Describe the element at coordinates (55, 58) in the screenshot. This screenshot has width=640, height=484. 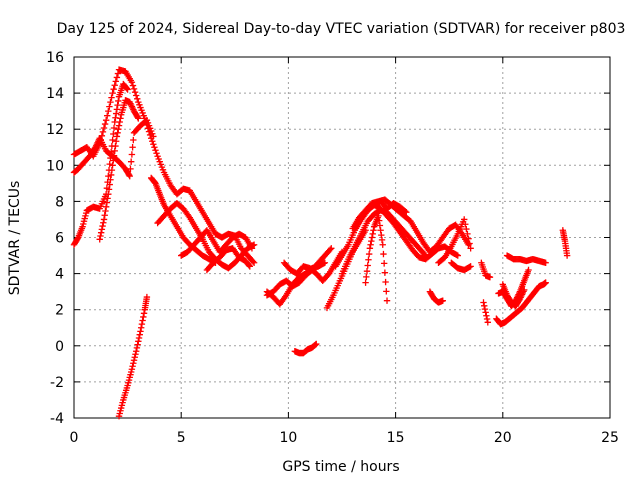
I see `y-tick-label: 16` at that location.